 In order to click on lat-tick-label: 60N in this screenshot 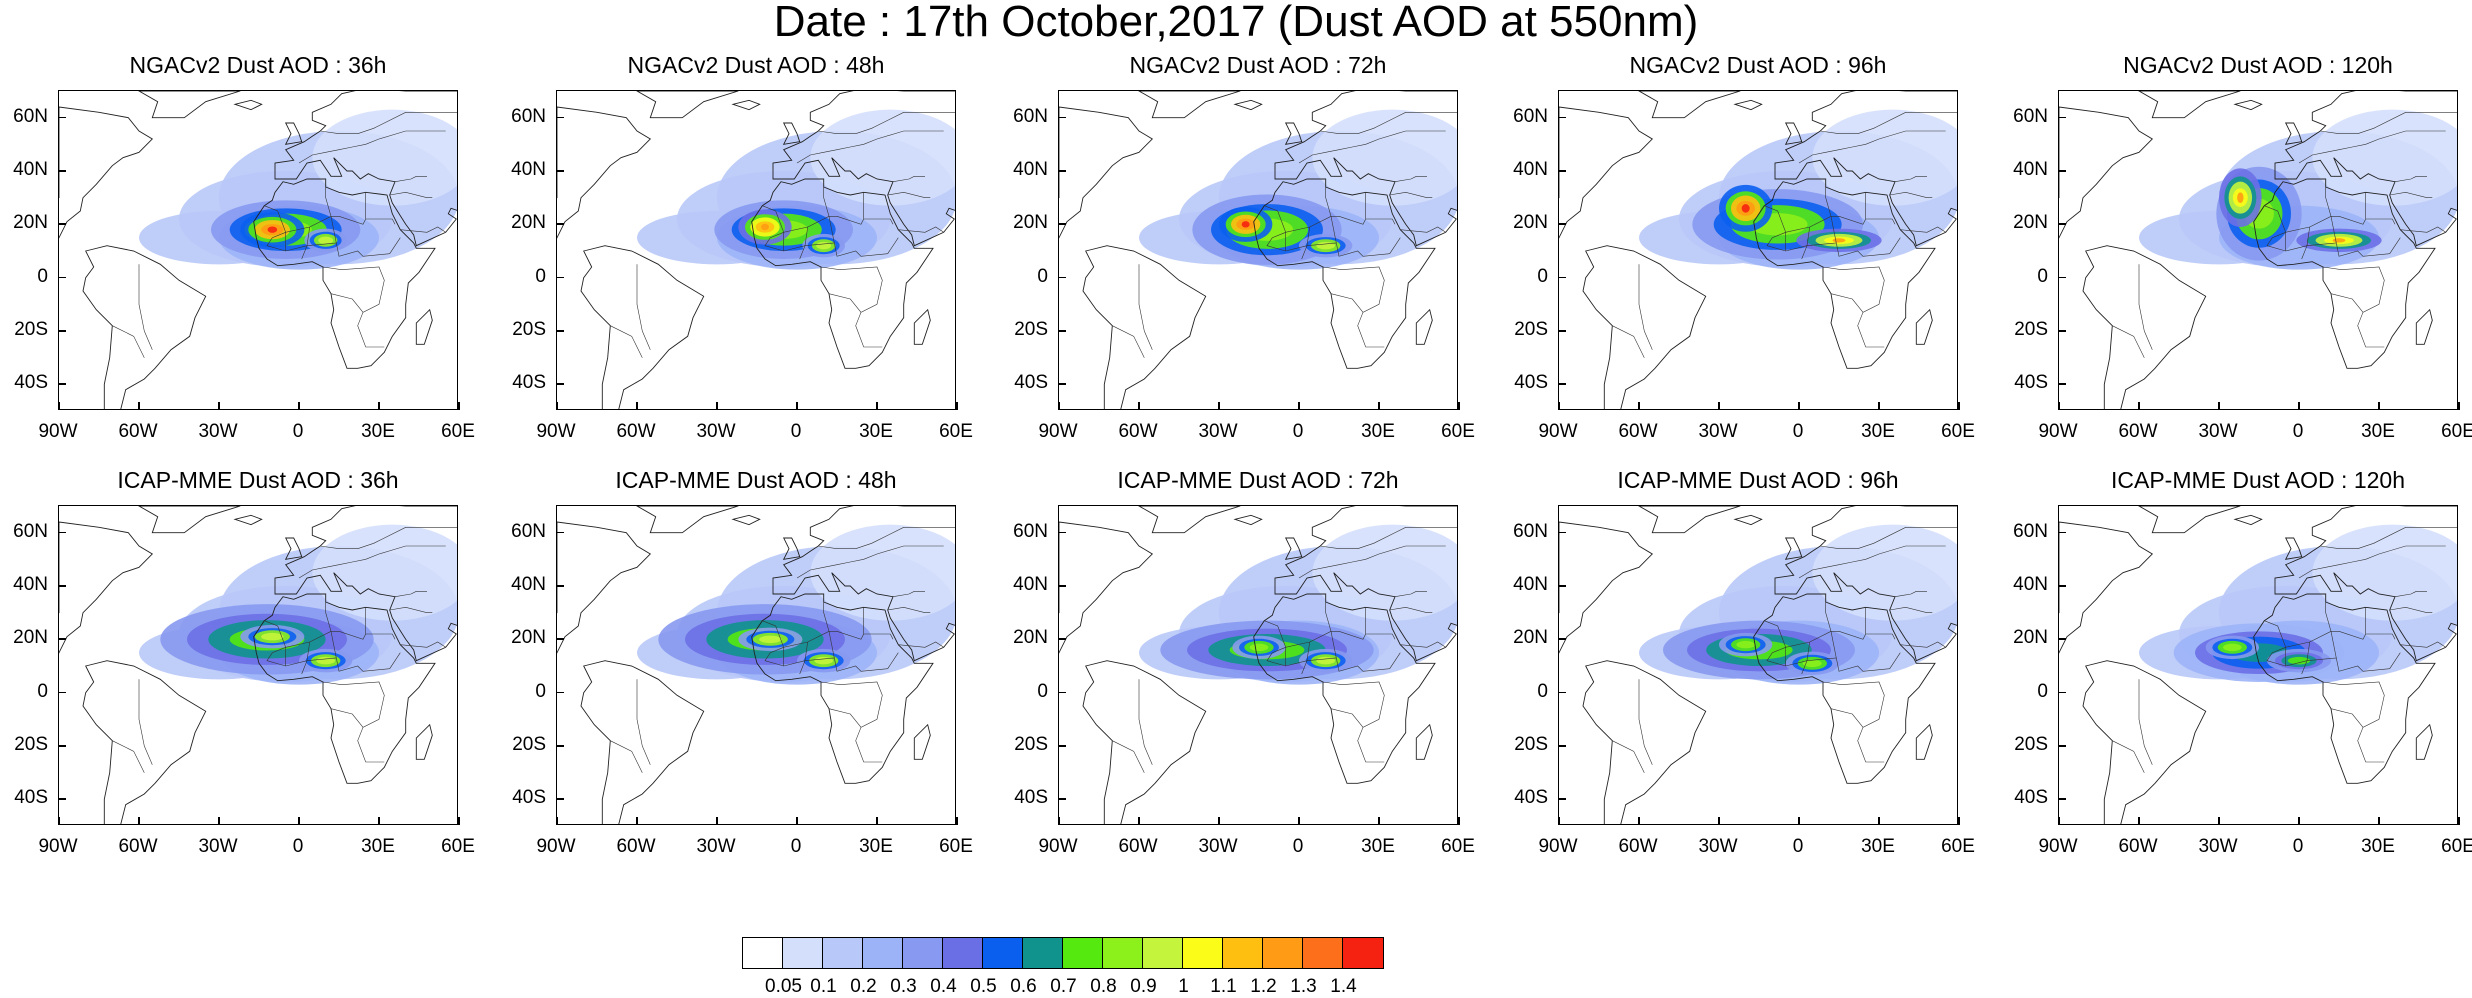, I will do `click(30, 531)`.